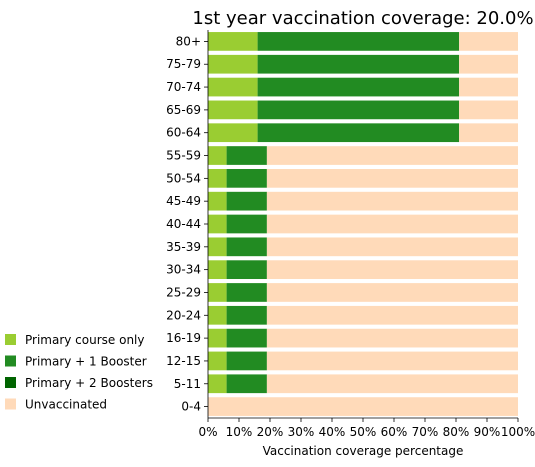  Describe the element at coordinates (187, 384) in the screenshot. I see `y-tick-label: 5-11` at that location.